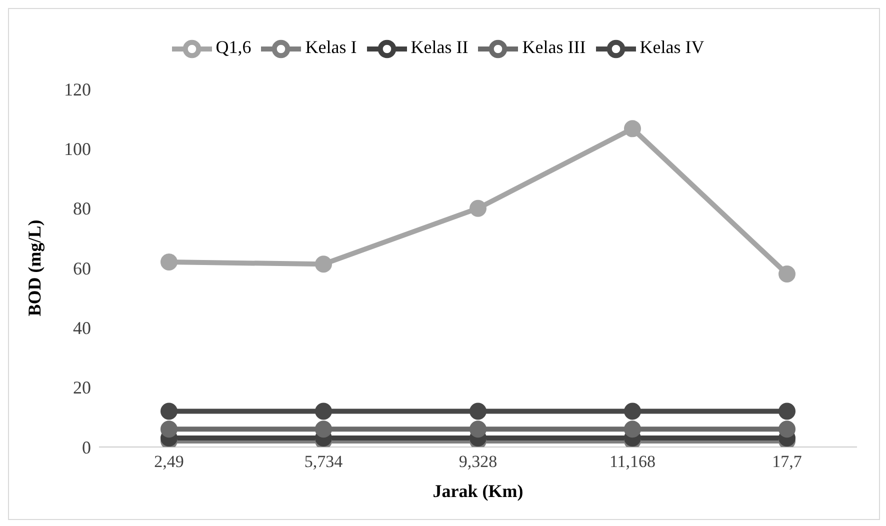 The image size is (886, 526). I want to click on legend-label: Kelas IV, so click(672, 47).